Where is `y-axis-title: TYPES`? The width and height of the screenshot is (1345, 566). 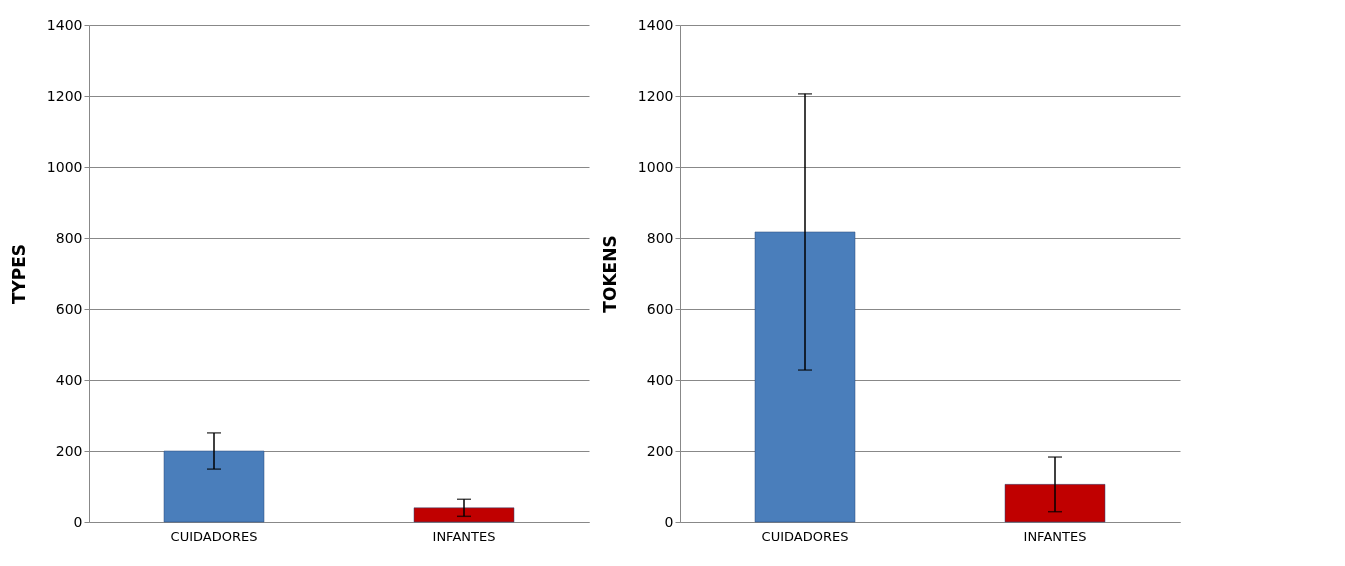 y-axis-title: TYPES is located at coordinates (18, 274).